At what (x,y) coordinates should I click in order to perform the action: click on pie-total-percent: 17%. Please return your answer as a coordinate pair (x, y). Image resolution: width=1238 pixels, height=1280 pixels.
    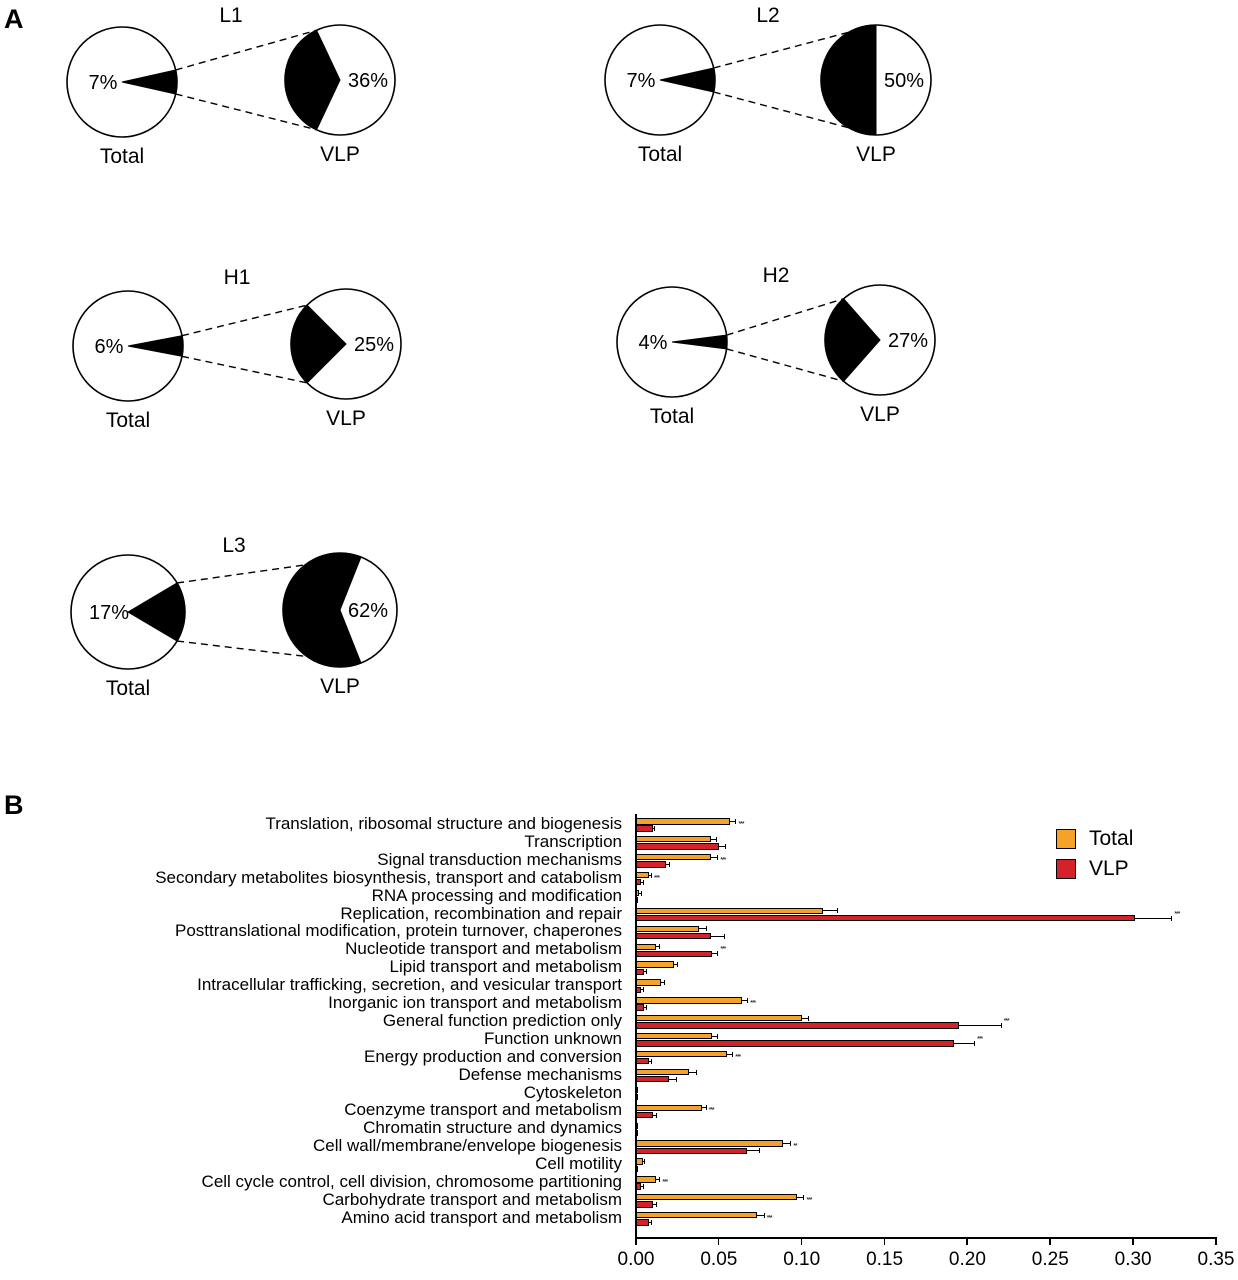
    Looking at the image, I should click on (109, 613).